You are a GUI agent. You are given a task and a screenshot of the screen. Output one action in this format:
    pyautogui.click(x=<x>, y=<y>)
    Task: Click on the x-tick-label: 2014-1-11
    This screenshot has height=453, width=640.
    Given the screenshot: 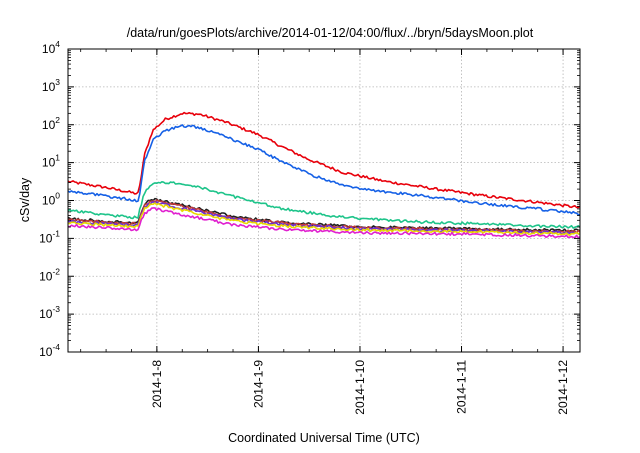 What is the action you would take?
    pyautogui.click(x=462, y=387)
    